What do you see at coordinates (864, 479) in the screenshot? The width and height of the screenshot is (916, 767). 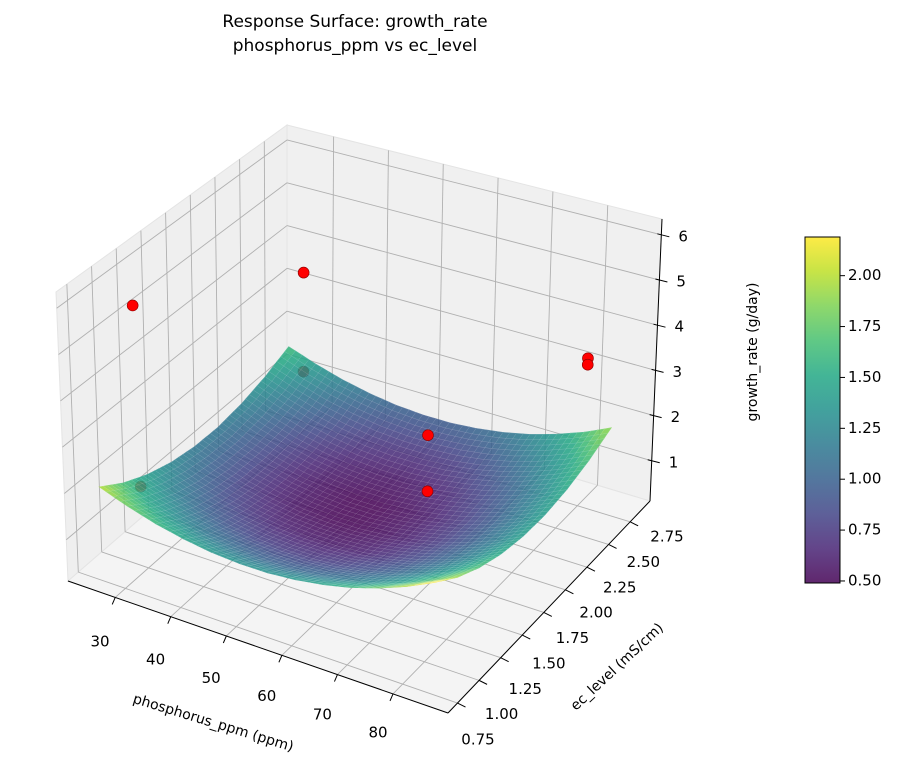 I see `colorbar-tick-label: 1.00` at bounding box center [864, 479].